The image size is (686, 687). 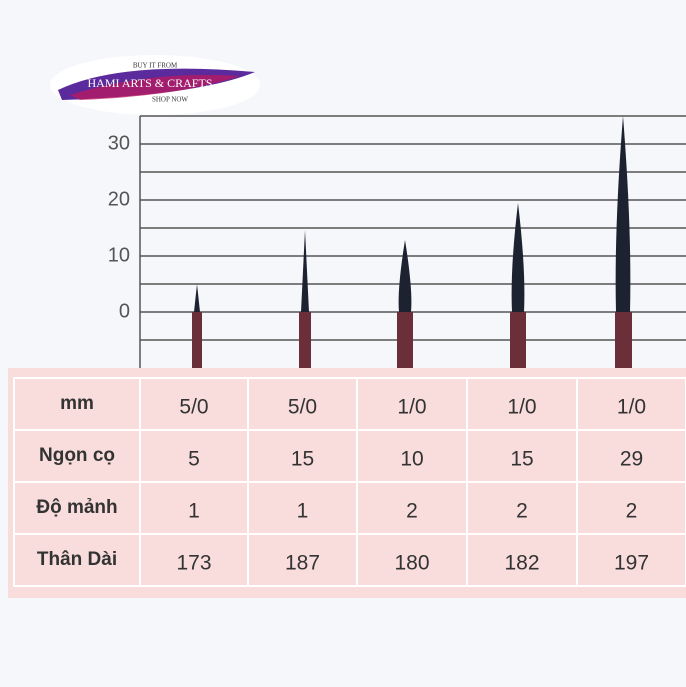 What do you see at coordinates (194, 459) in the screenshot?
I see `cell-text: 5` at bounding box center [194, 459].